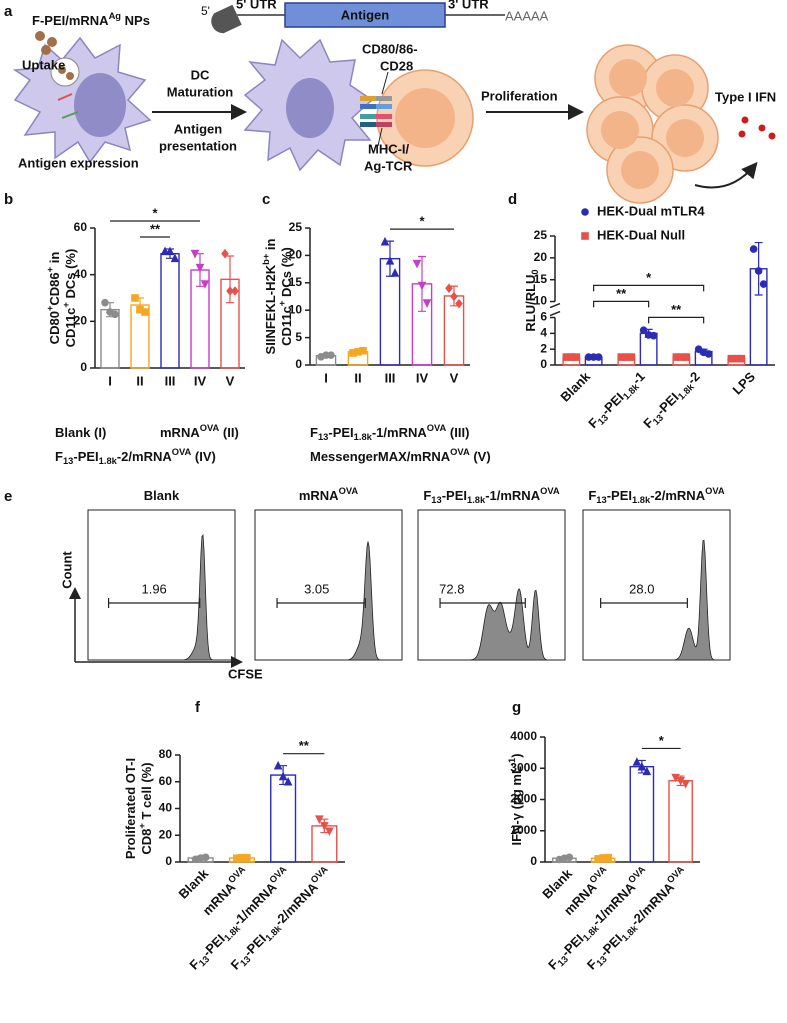 This screenshot has height=1023, width=787. Describe the element at coordinates (285, 296) in the screenshot. I see `y-axis-label: CD11c+ DCs (%)` at that location.